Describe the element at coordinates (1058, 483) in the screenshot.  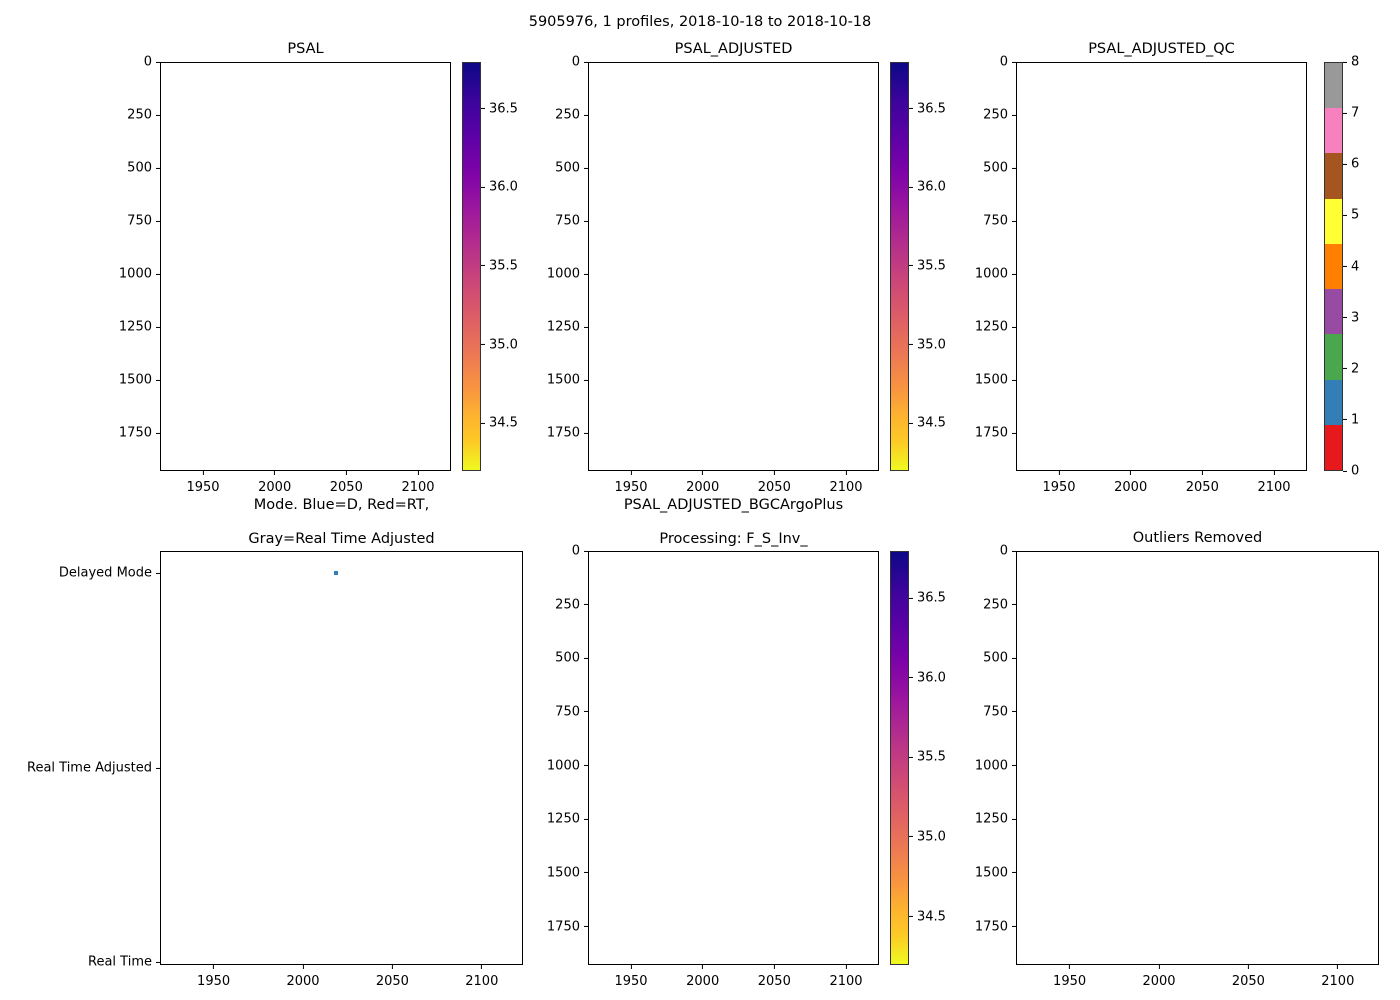
I see `xtick-qc-1950: 1950` at that location.